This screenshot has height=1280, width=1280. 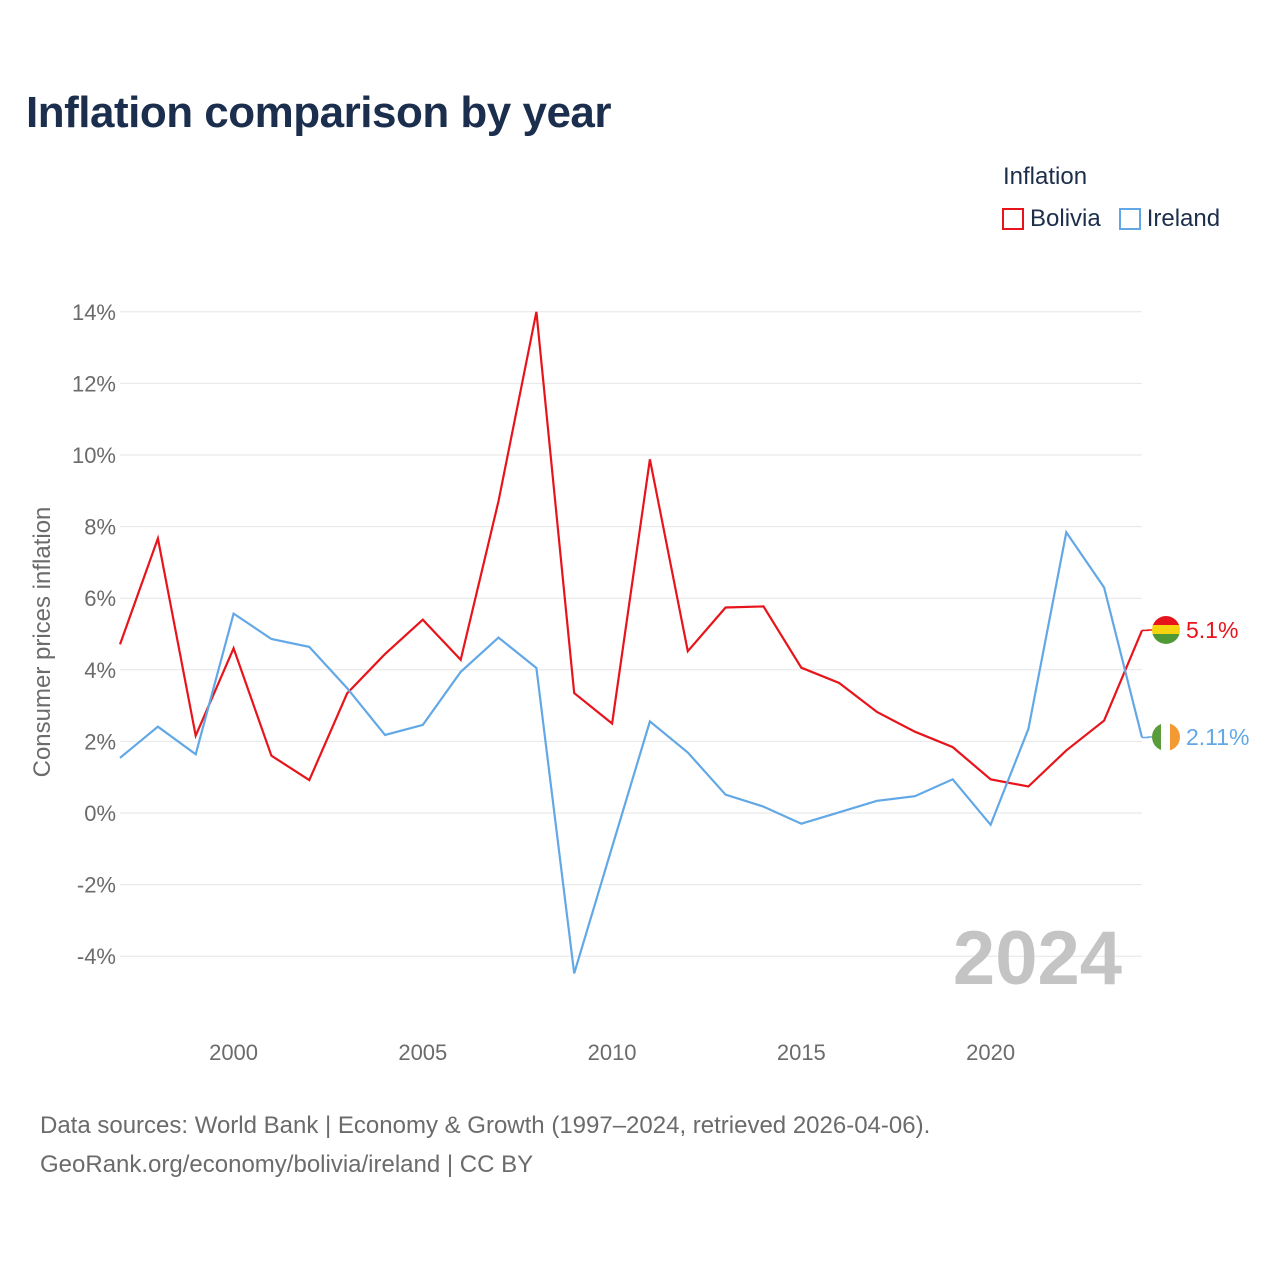 I want to click on y-tick-label: 12%, so click(x=94, y=383).